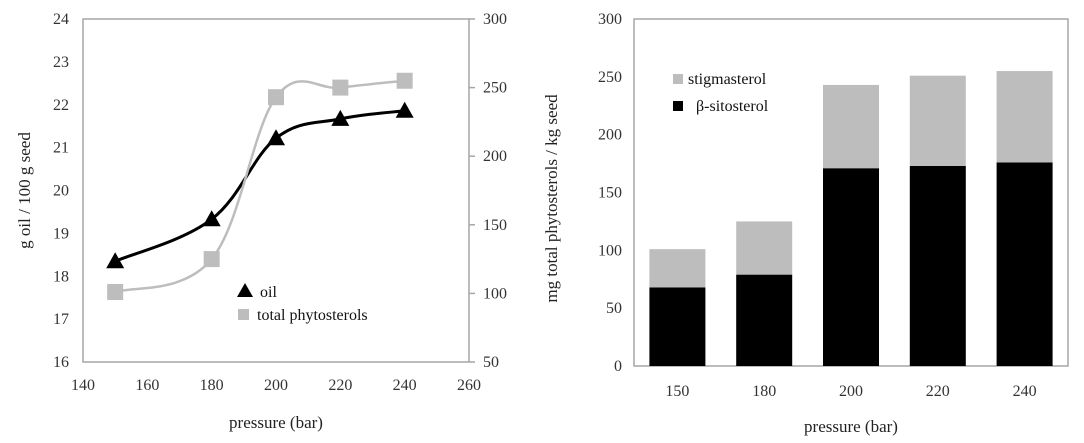 This screenshot has height=443, width=1084. What do you see at coordinates (61, 19) in the screenshot?
I see `y-tick-label: 24` at bounding box center [61, 19].